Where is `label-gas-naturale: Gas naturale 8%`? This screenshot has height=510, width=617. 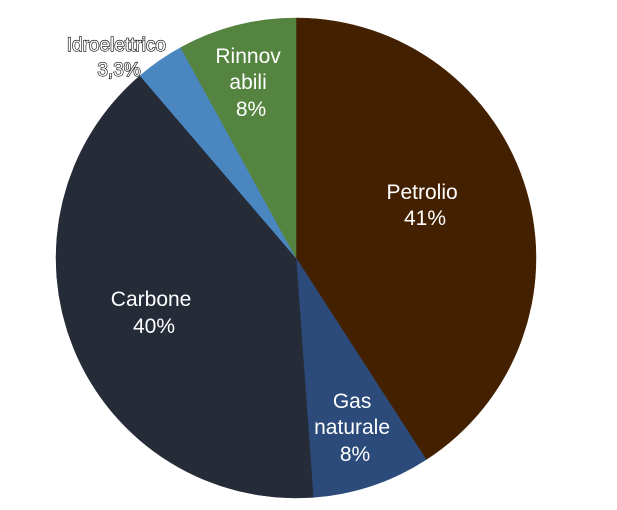
label-gas-naturale: Gas naturale 8% is located at coordinates (355, 428).